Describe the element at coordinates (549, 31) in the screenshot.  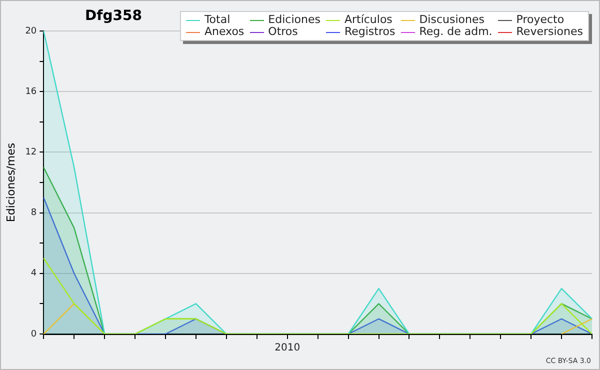
I see `legend-label: Reversiones` at that location.